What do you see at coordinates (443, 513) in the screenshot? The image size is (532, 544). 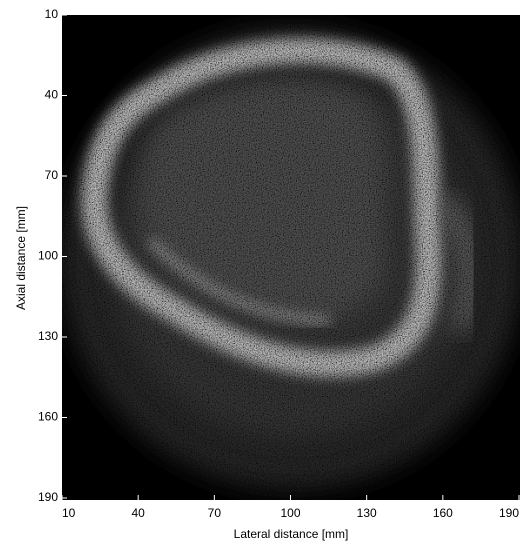 I see `x-tick-label: 160` at bounding box center [443, 513].